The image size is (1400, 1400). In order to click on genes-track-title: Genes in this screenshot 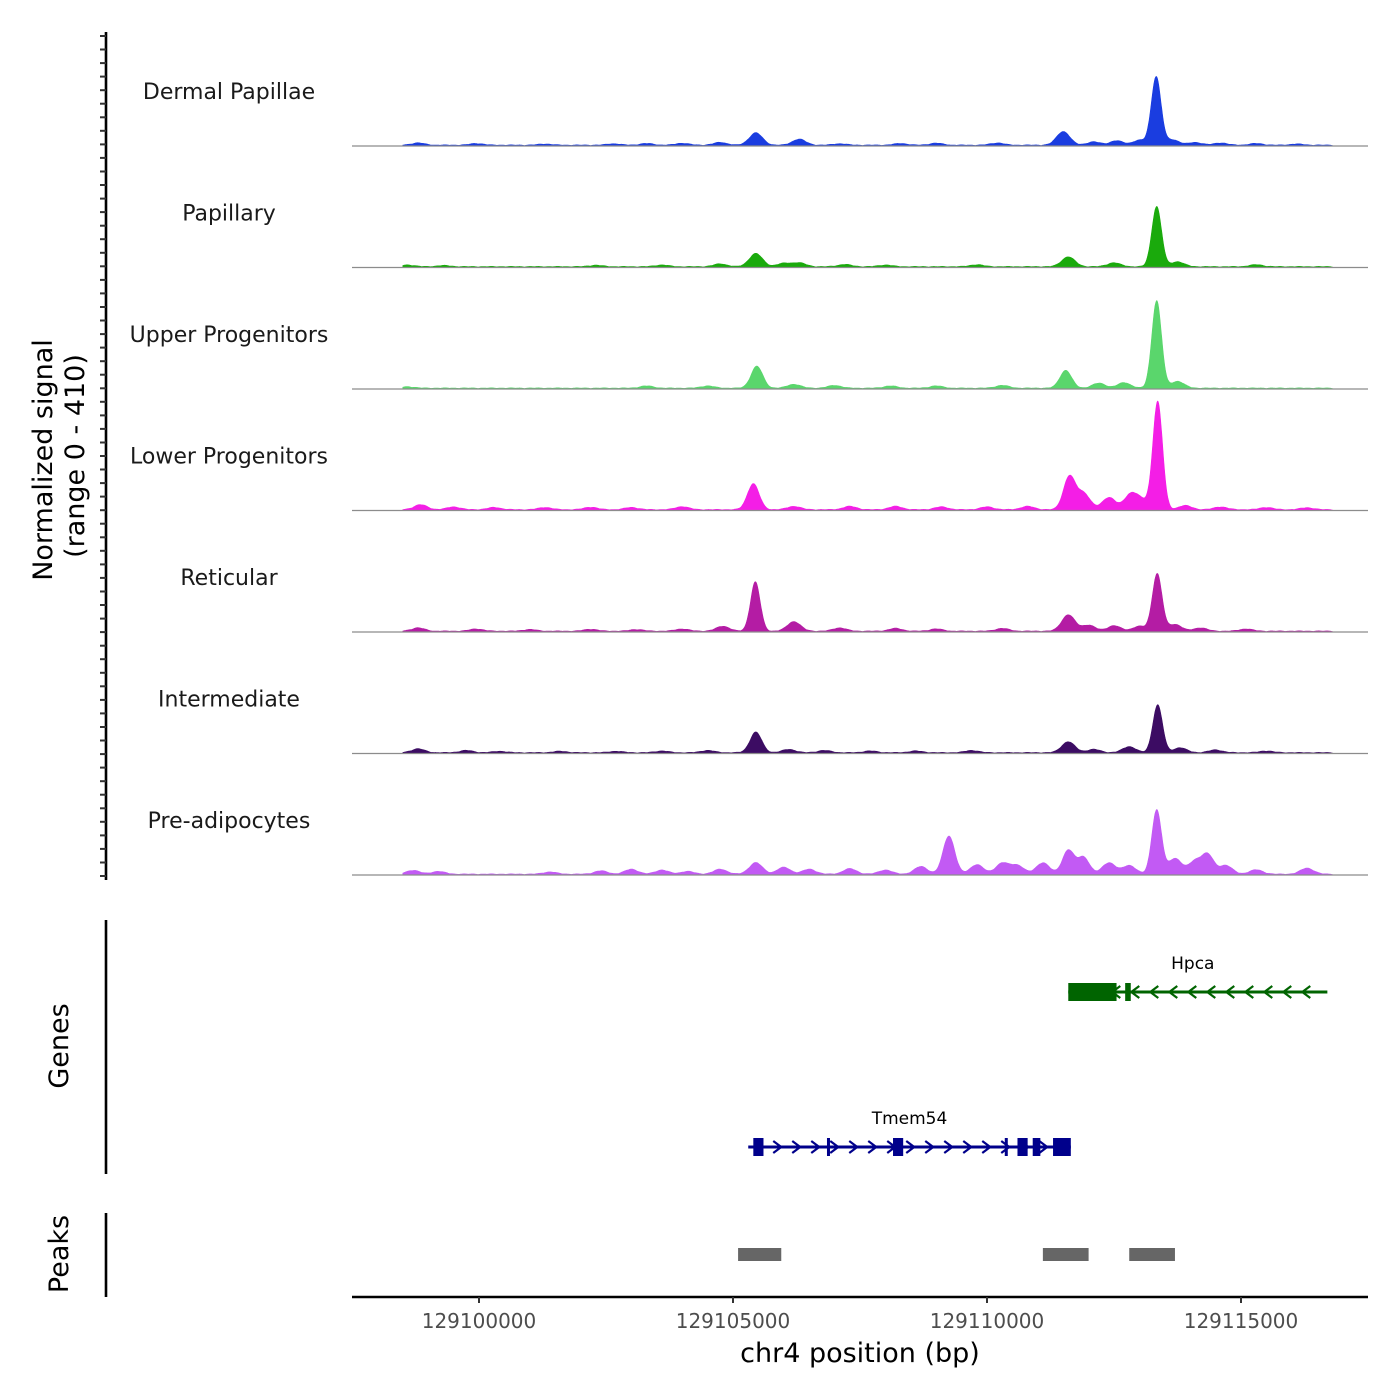, I will do `click(59, 1045)`.